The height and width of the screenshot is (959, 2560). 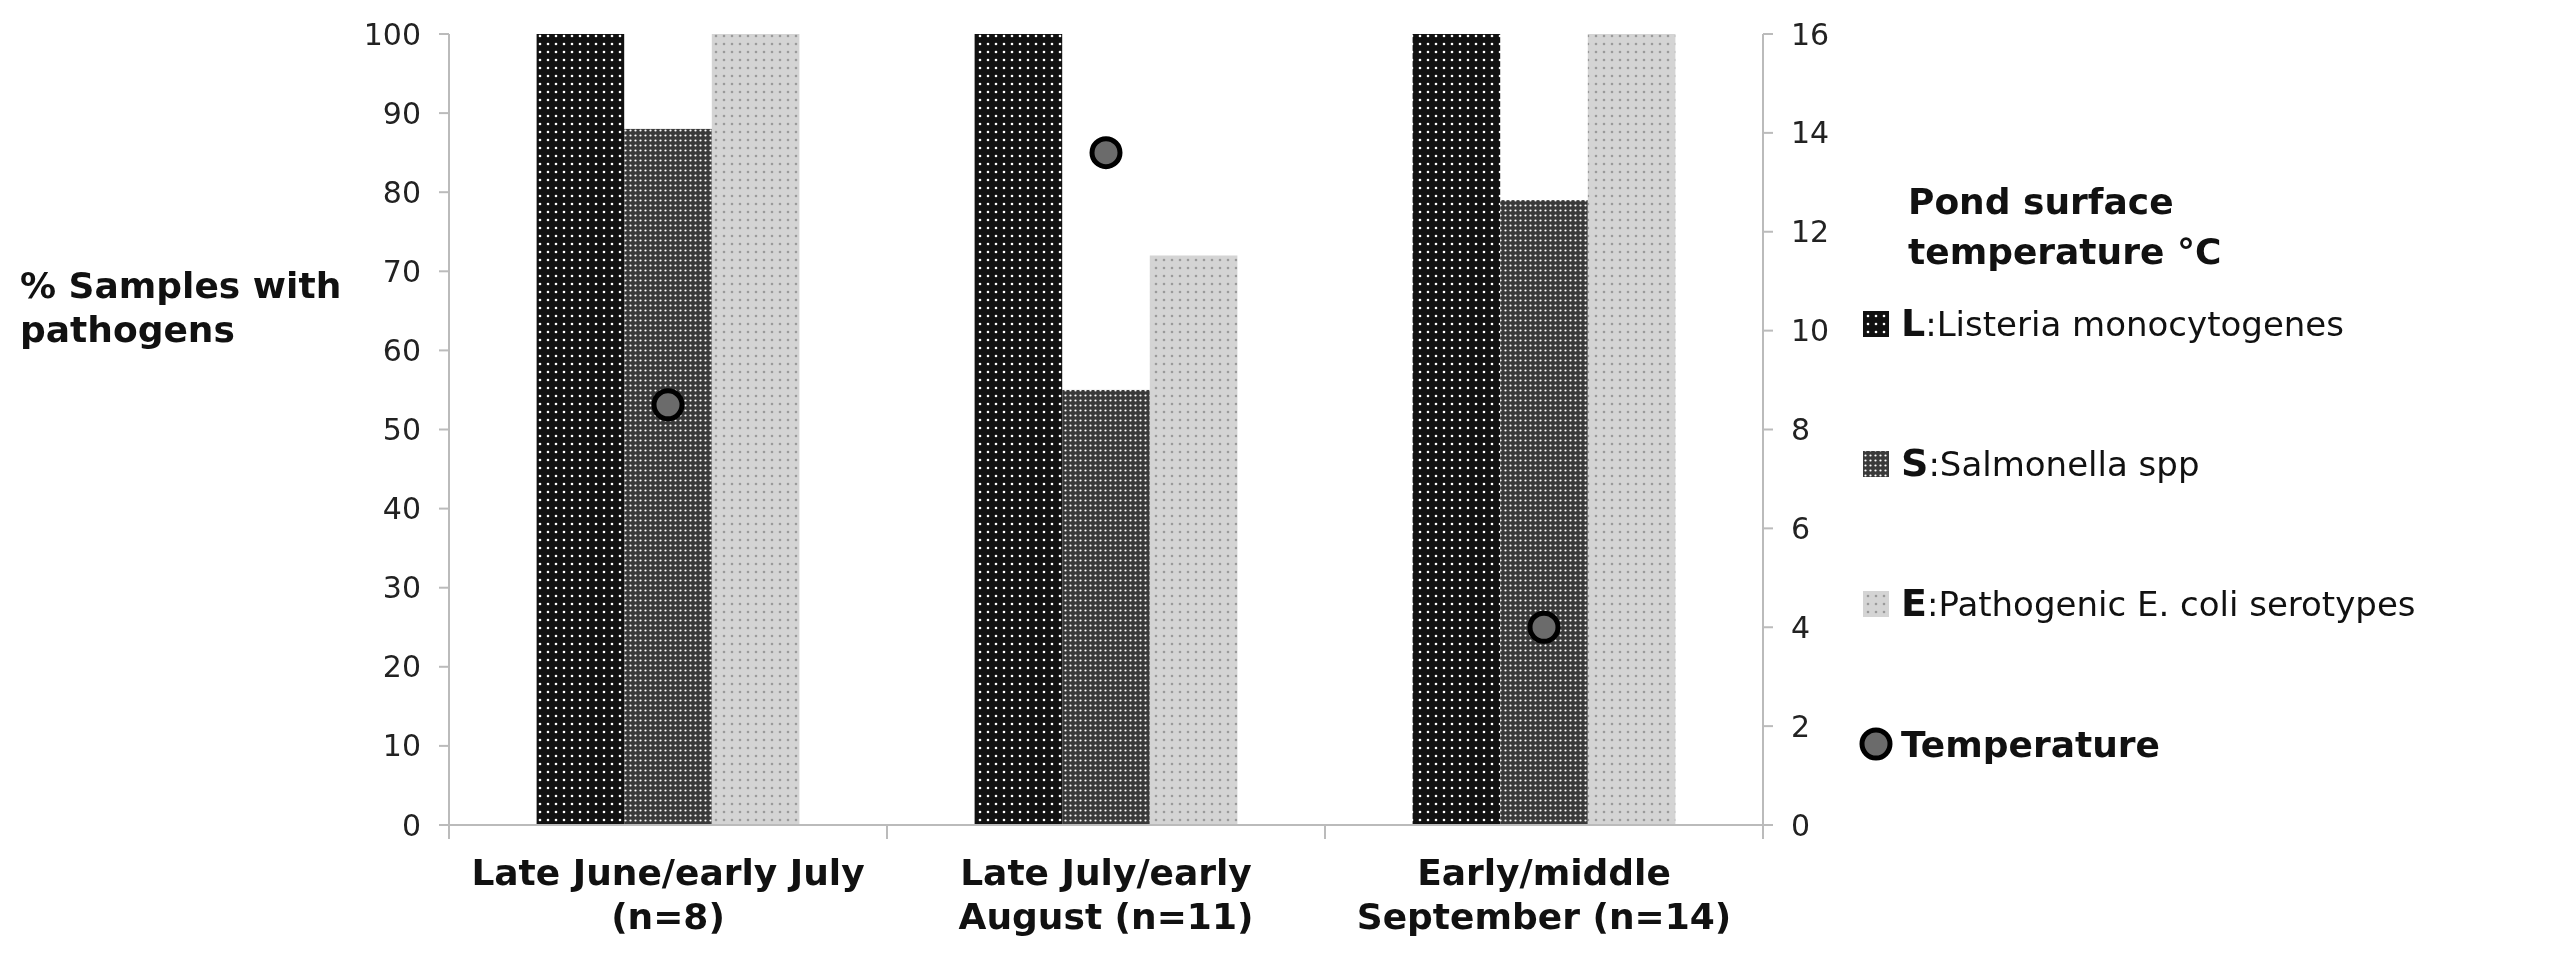 What do you see at coordinates (1801, 627) in the screenshot?
I see `y2-tick-label: 4` at bounding box center [1801, 627].